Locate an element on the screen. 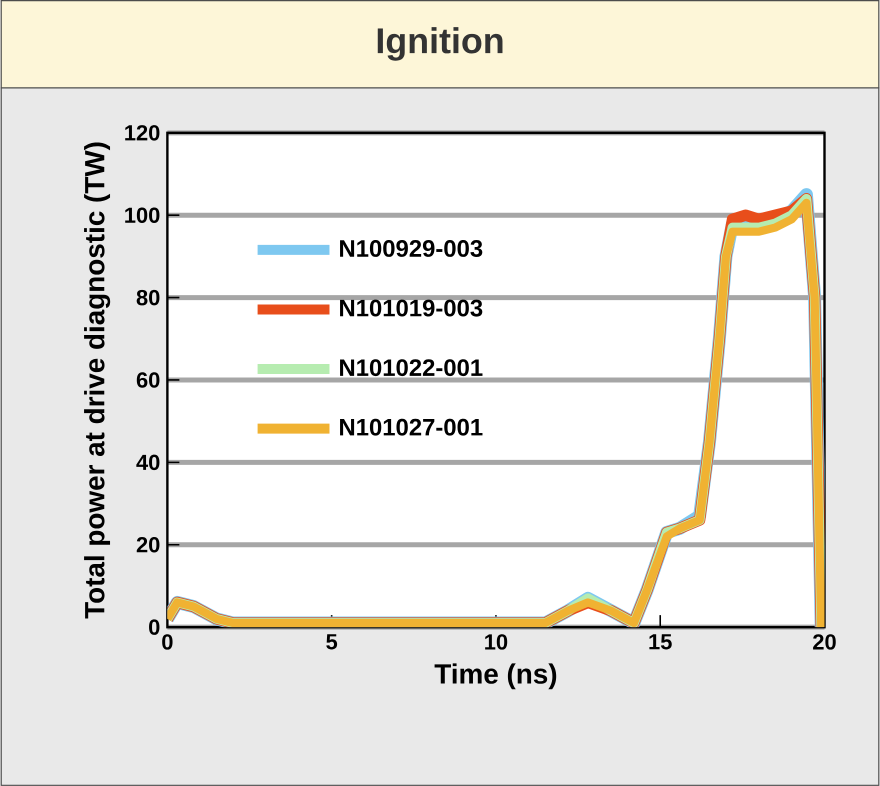 This screenshot has width=880, height=786. y-tick-label: 100 is located at coordinates (142, 215).